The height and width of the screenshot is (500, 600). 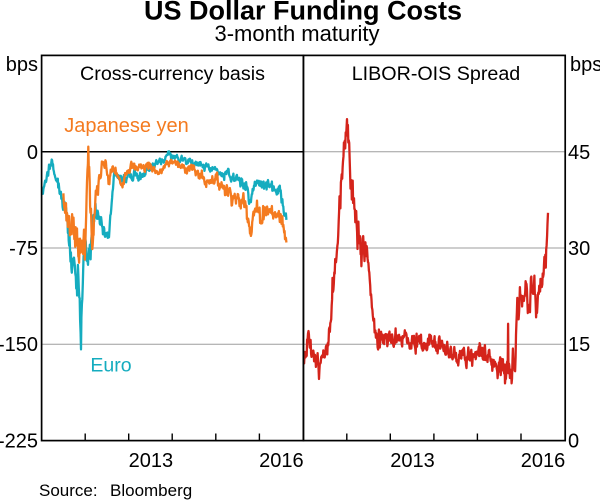 I want to click on svg-text: 3-month maturity, so click(x=296, y=33).